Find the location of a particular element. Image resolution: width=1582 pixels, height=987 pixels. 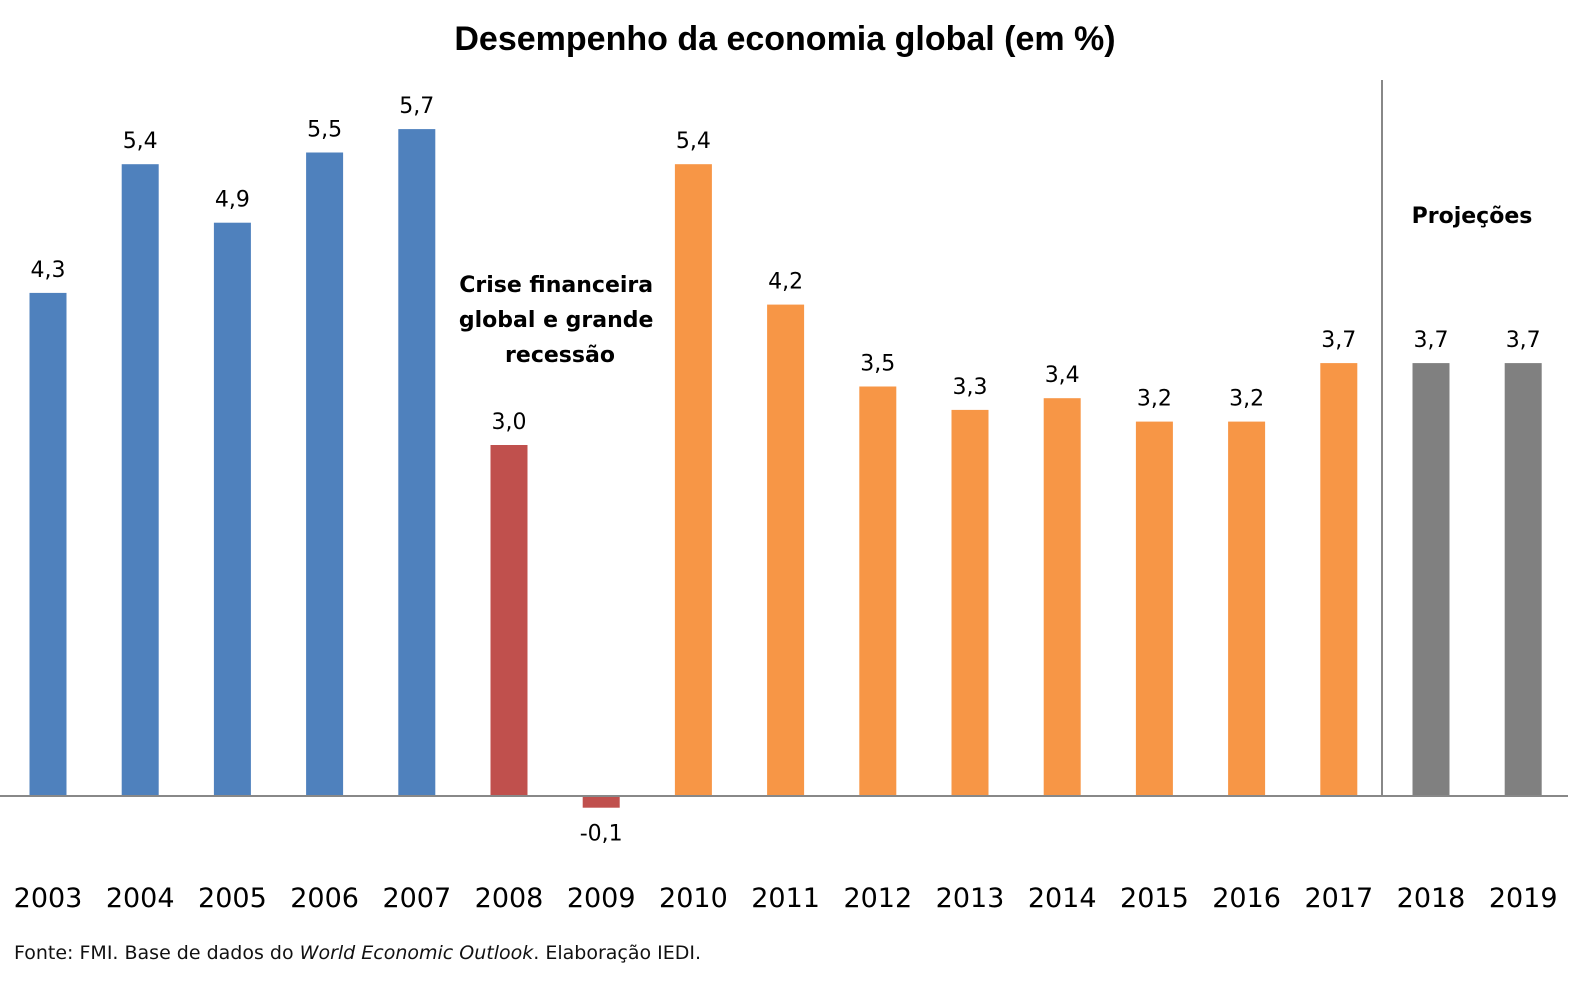

value-label-2004: 5,4 is located at coordinates (140, 141).